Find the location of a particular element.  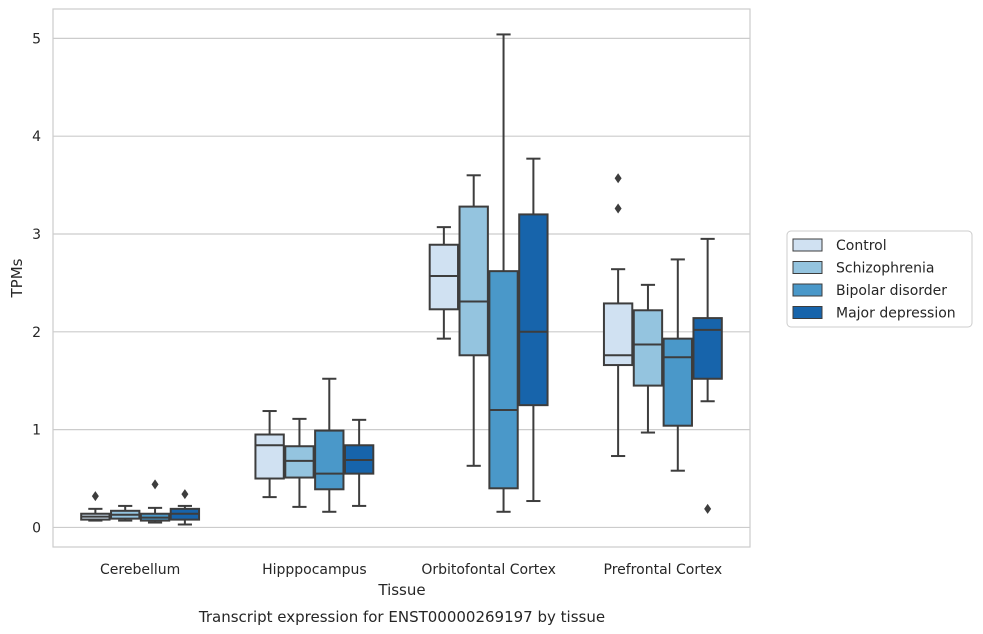

legend-frame is located at coordinates (879, 279).